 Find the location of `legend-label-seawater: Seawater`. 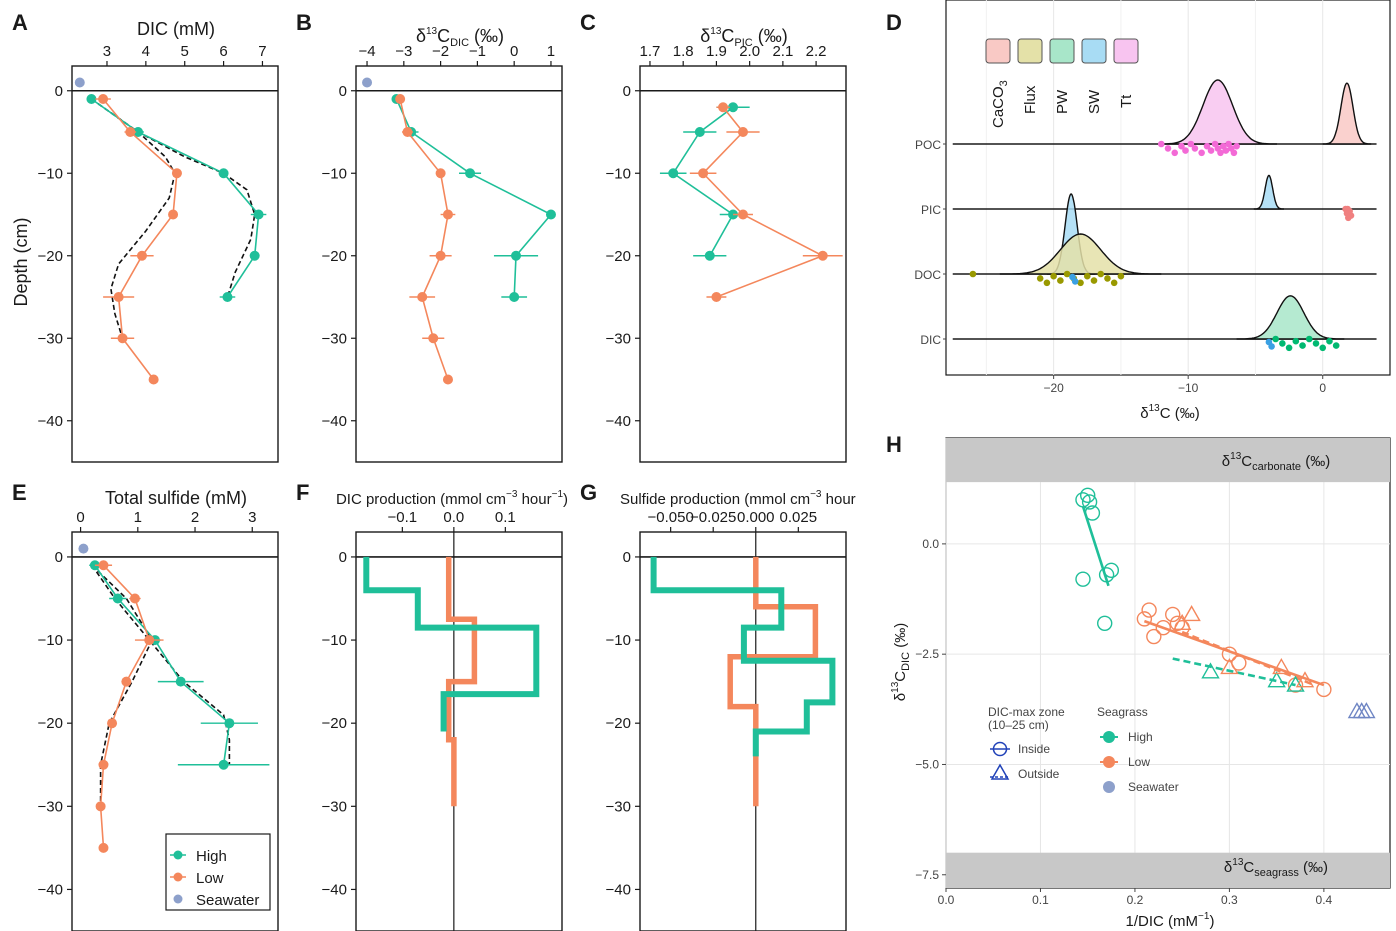

legend-label-seawater: Seawater is located at coordinates (227, 900).